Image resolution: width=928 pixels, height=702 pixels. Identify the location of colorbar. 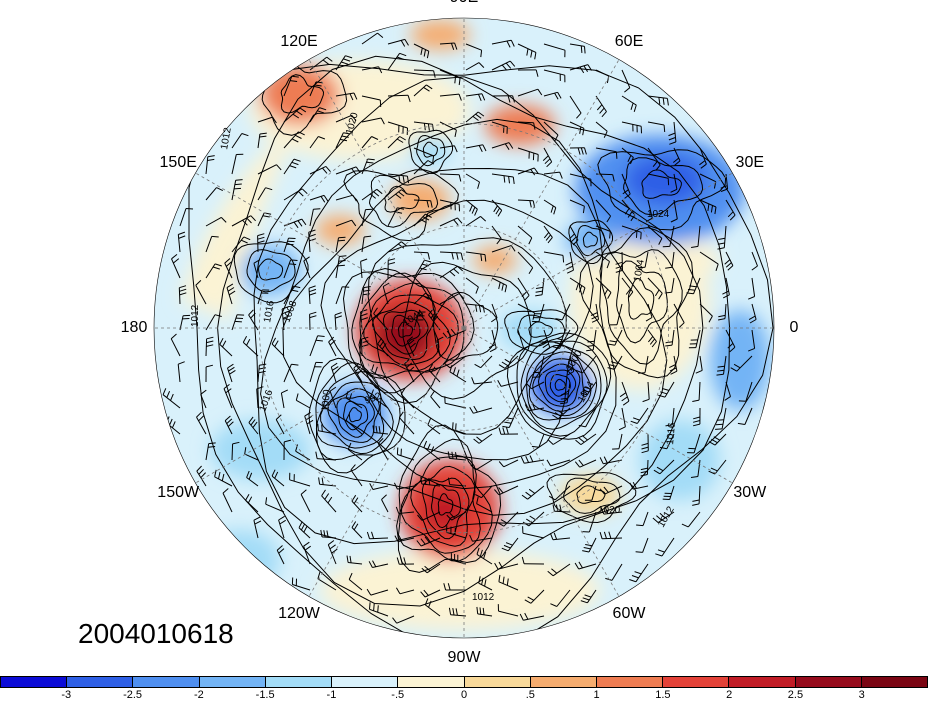
(464, 682).